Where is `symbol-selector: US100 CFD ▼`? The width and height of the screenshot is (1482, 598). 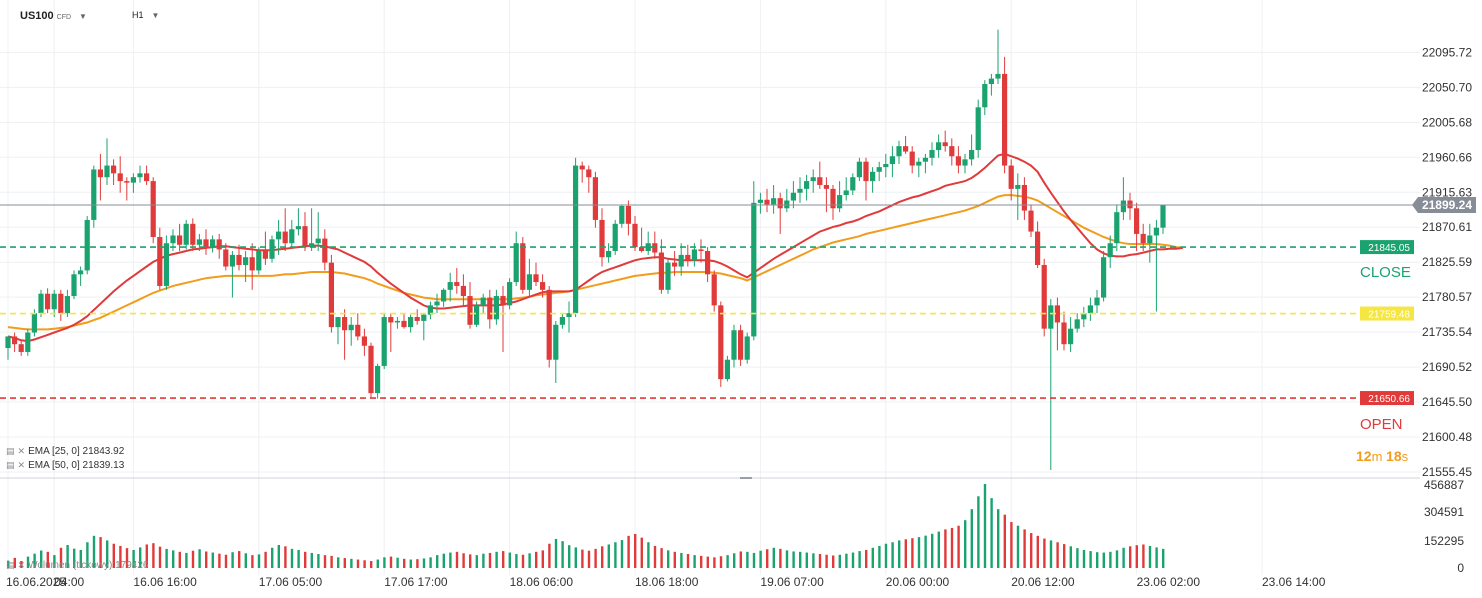
symbol-selector: US100 CFD ▼ is located at coordinates (53, 16).